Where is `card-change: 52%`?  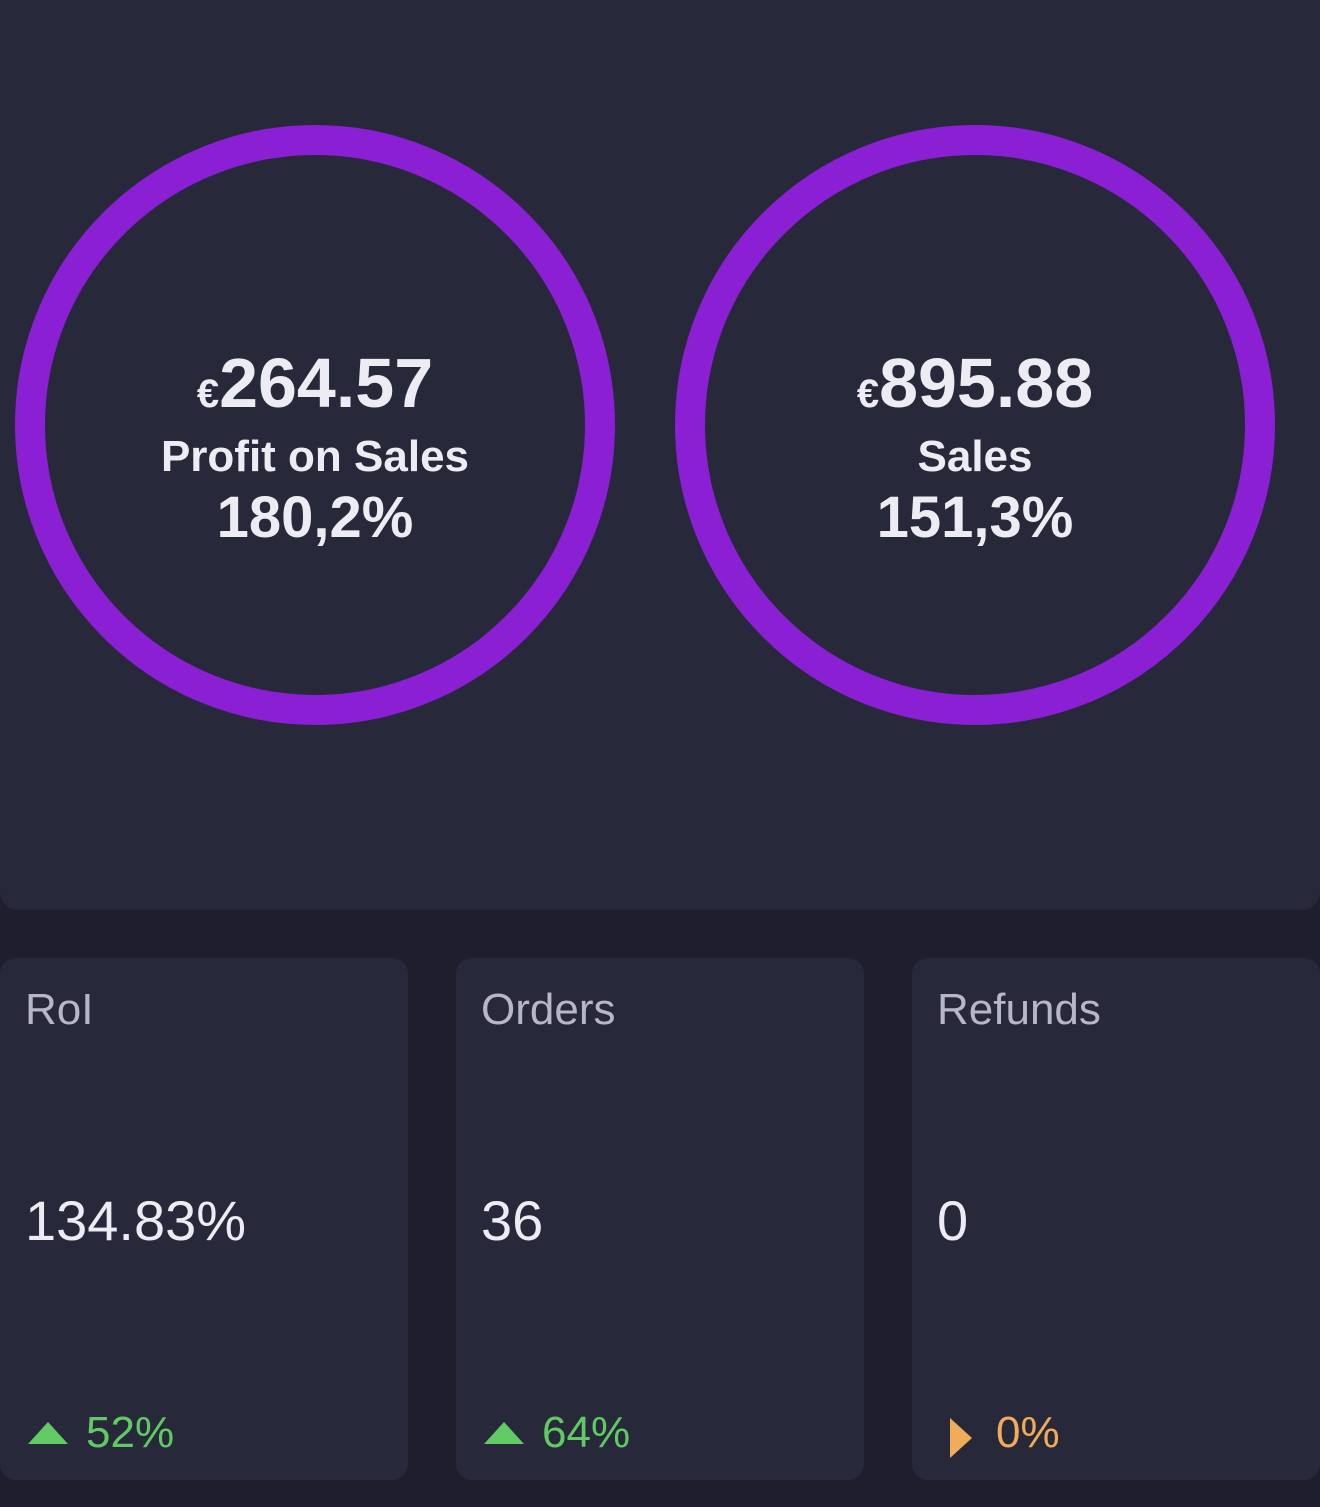
card-change: 52% is located at coordinates (130, 1432).